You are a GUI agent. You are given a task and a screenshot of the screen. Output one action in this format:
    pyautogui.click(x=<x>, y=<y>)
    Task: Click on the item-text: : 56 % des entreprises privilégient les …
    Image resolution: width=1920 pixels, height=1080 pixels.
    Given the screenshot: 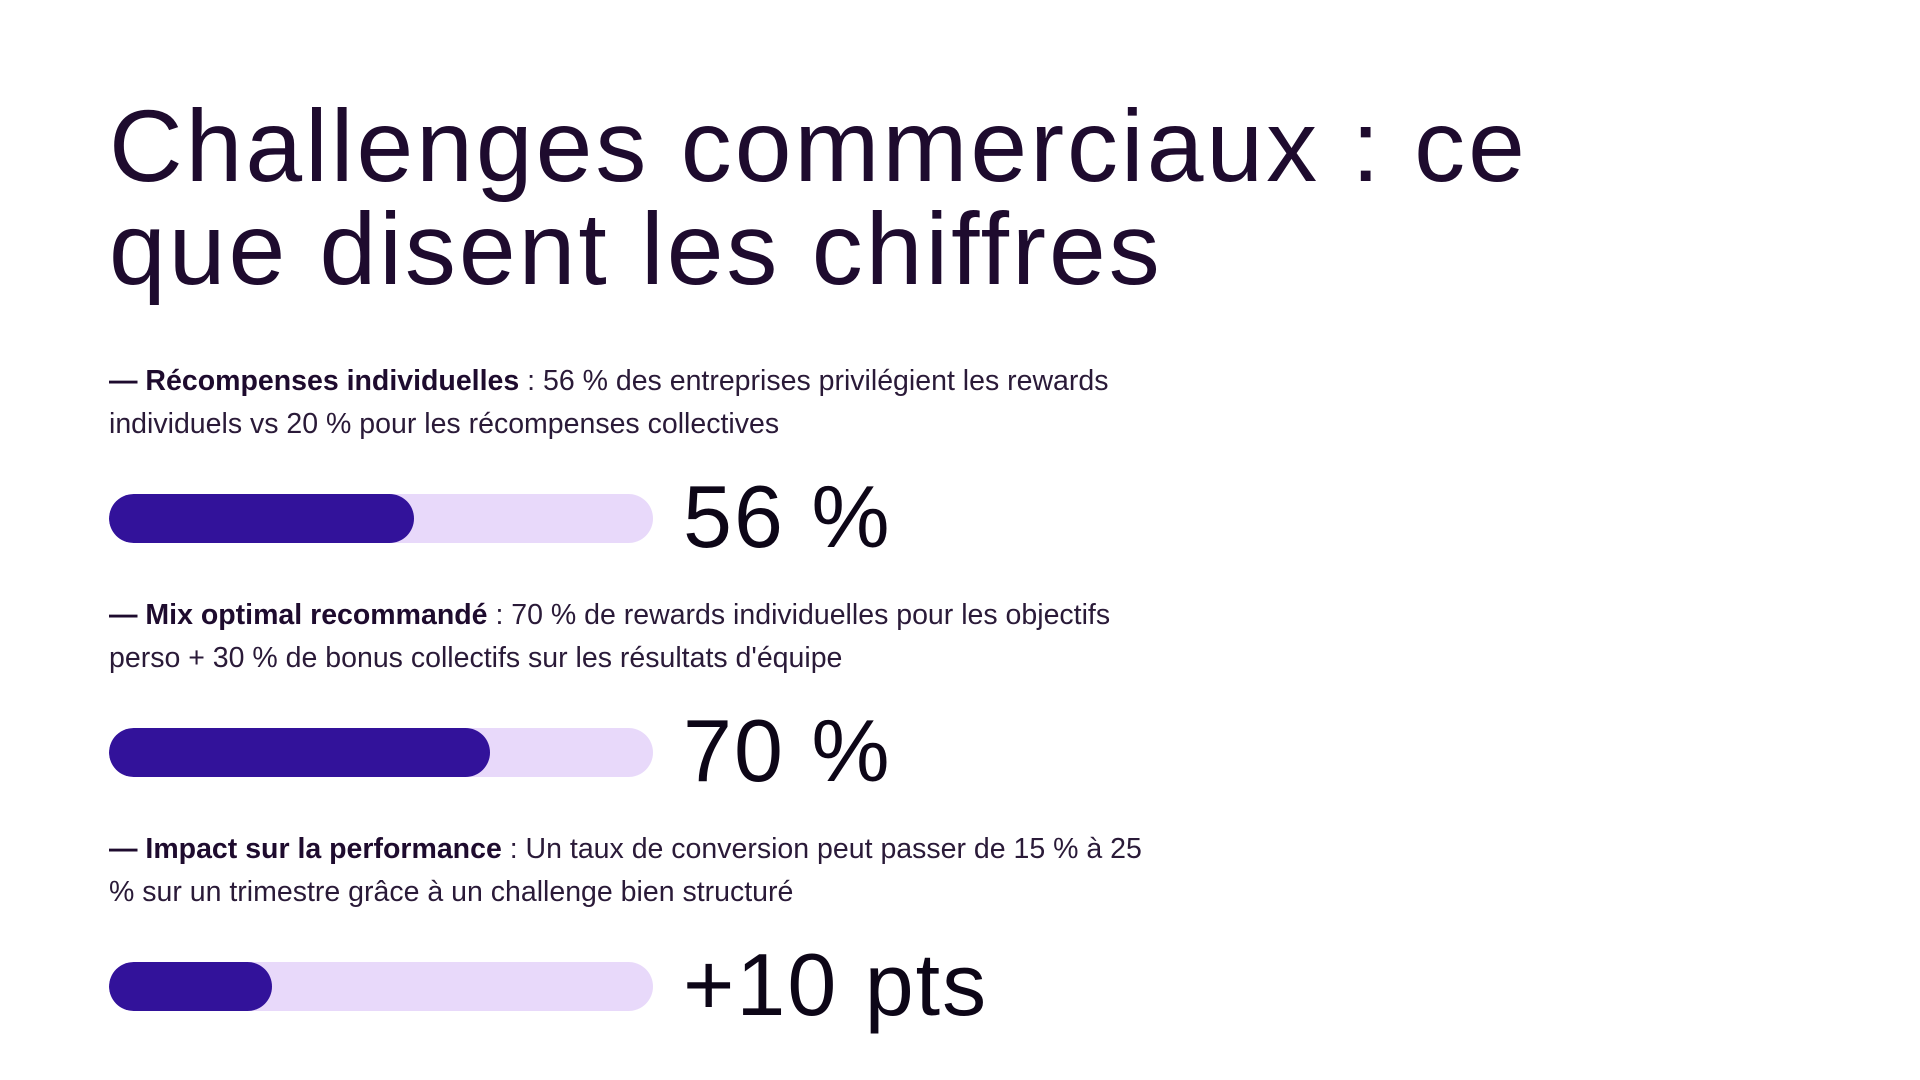 What is the action you would take?
    pyautogui.click(x=609, y=402)
    